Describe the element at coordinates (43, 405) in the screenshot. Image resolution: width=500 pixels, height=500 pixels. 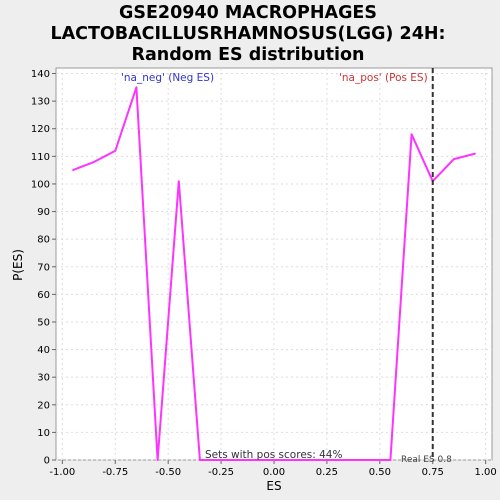
I see `y-tick-label: 20` at that location.